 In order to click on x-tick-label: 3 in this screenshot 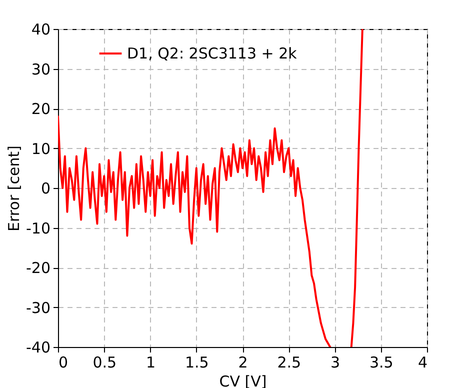, I will do `click(335, 363)`.